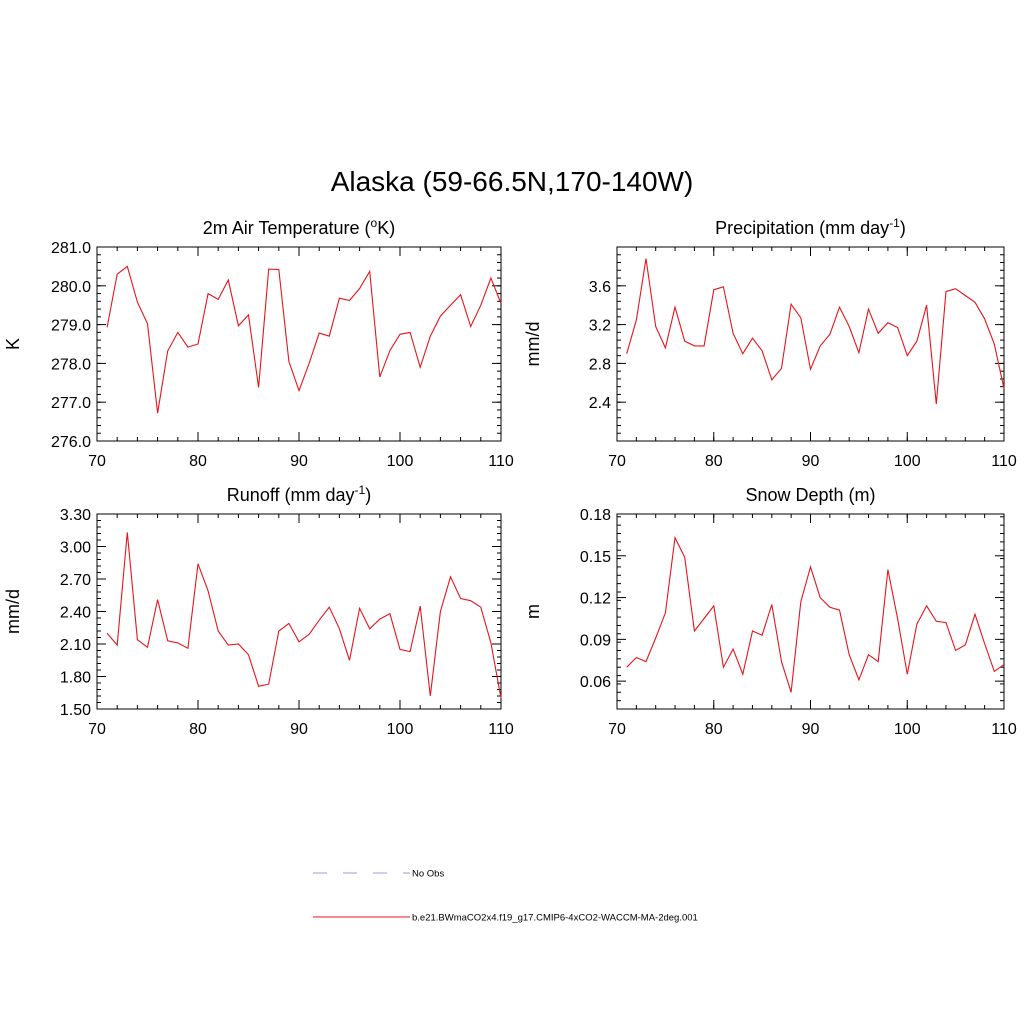 This screenshot has width=1024, height=1024. I want to click on y-axis-label: m, so click(533, 611).